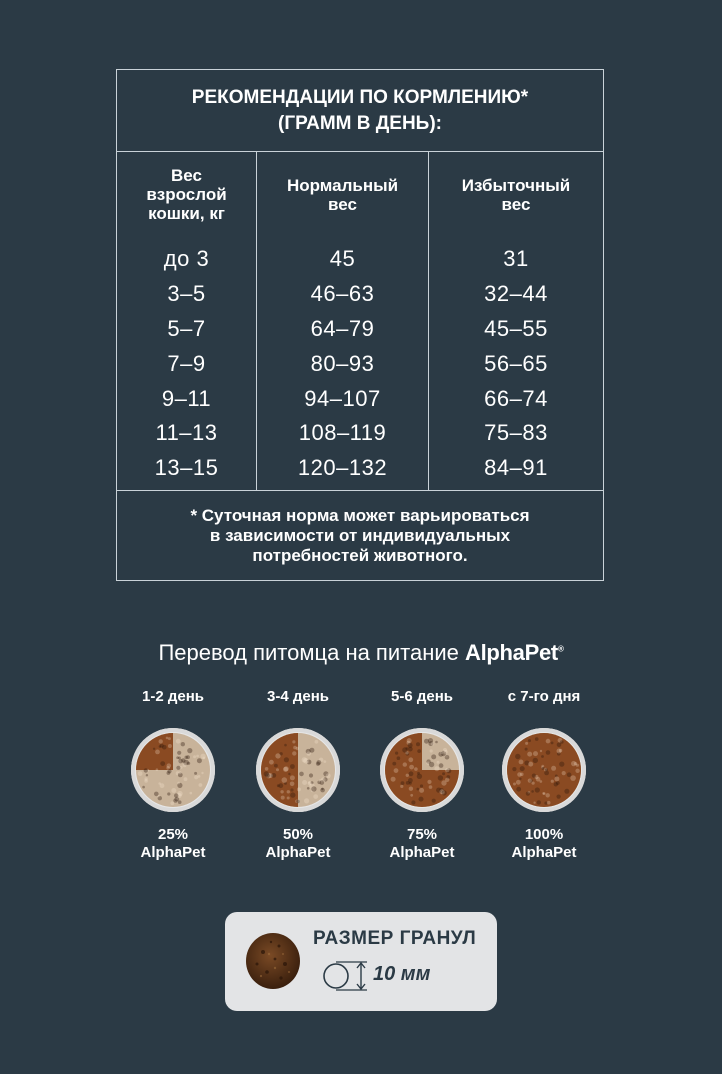 The height and width of the screenshot is (1074, 722). What do you see at coordinates (544, 844) in the screenshot?
I see `step-percent: 100% AlphaPet` at bounding box center [544, 844].